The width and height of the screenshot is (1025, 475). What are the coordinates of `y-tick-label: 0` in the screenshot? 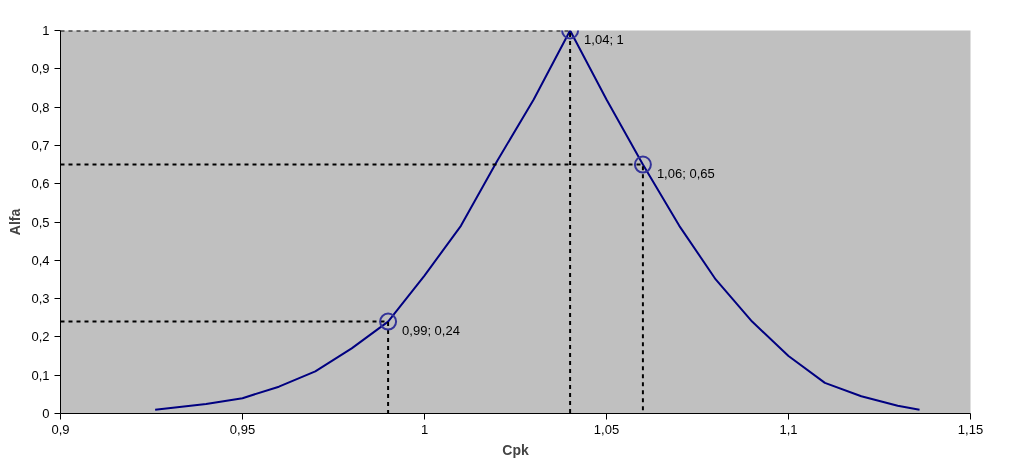 It's located at (46, 413).